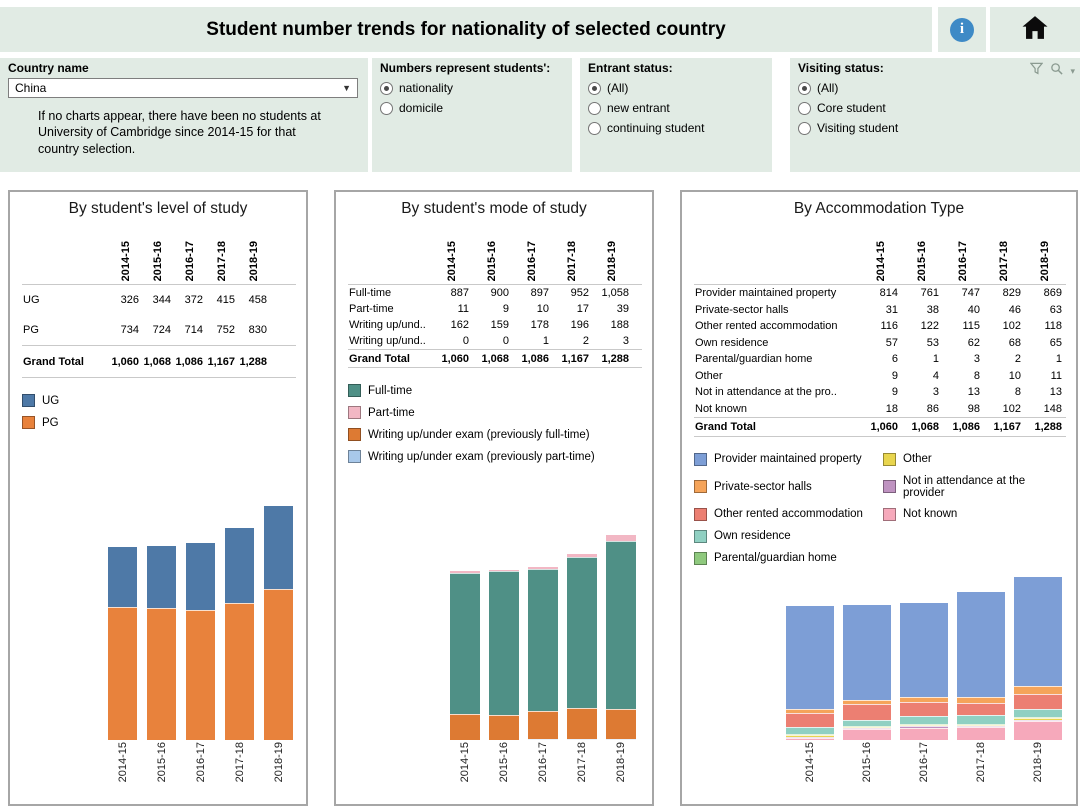 This screenshot has height=810, width=1080. Describe the element at coordinates (495, 412) in the screenshot. I see `legend-item: Part-time` at that location.